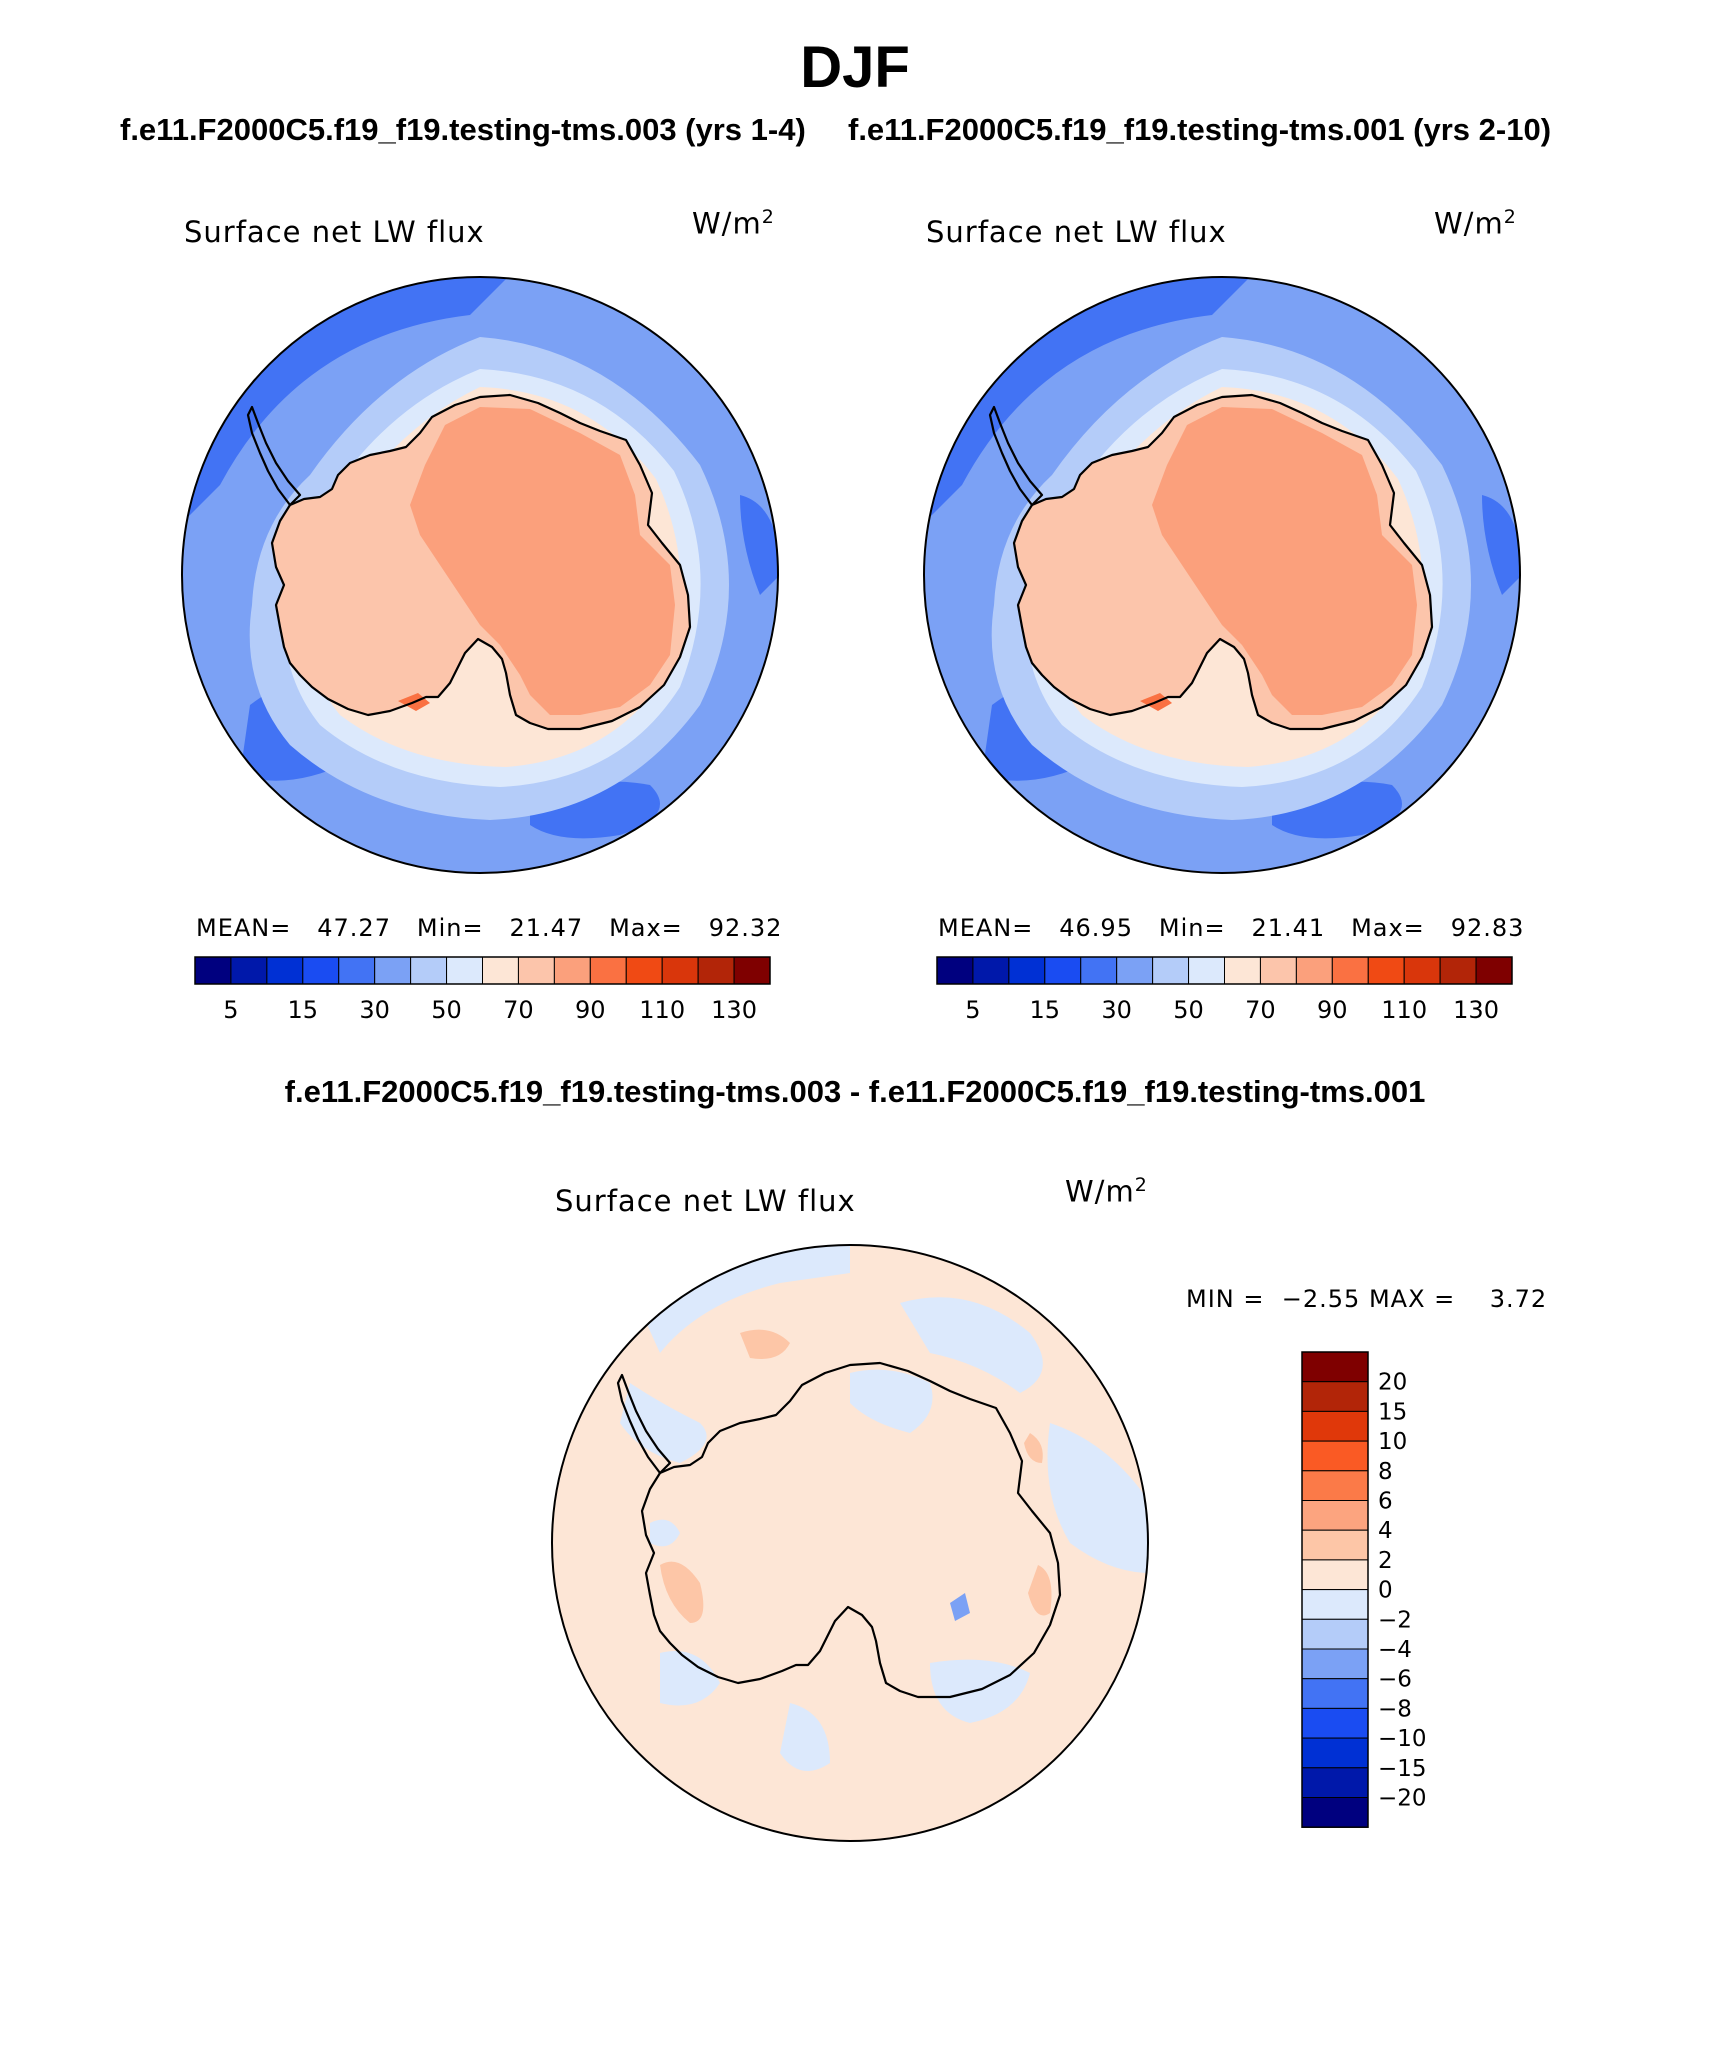  What do you see at coordinates (1016, 456) in the screenshot?
I see `peninsula-coastline` at bounding box center [1016, 456].